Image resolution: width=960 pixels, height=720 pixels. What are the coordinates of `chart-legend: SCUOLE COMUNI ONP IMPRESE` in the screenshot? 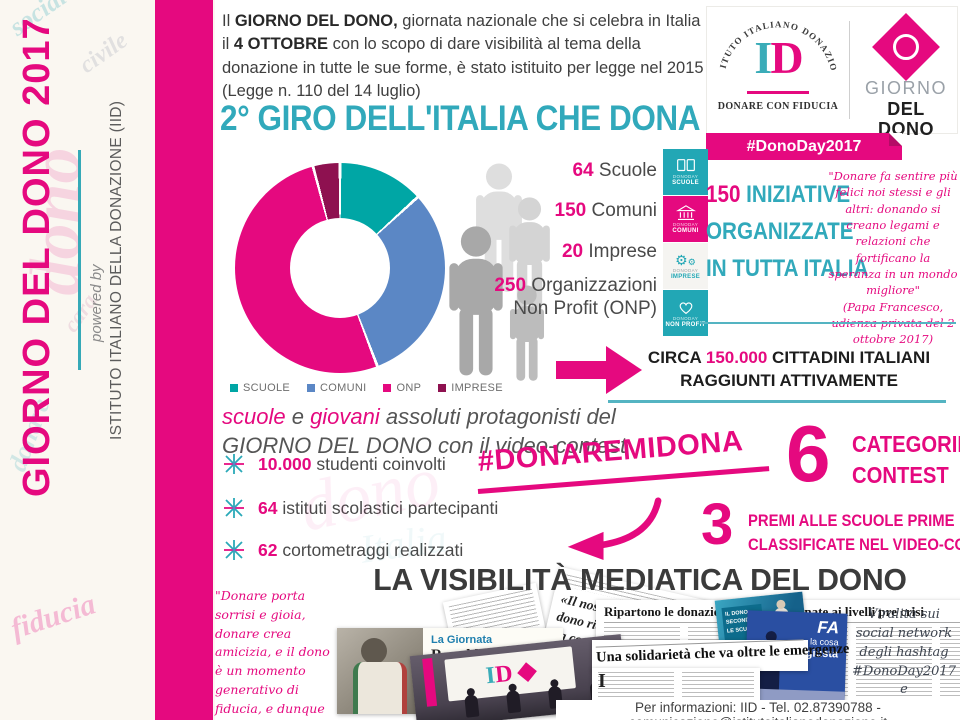 It's located at (366, 388).